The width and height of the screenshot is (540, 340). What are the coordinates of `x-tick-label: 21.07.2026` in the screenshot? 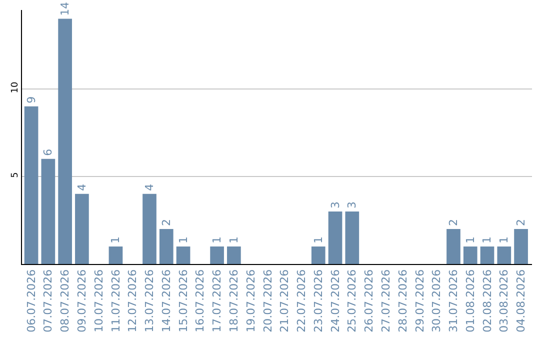 It's located at (285, 300).